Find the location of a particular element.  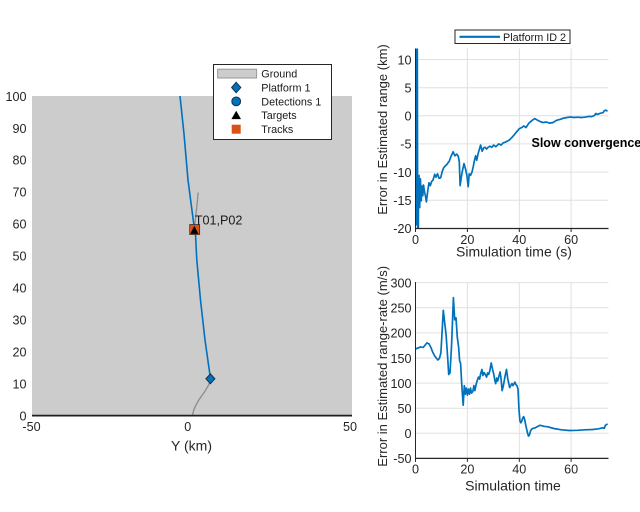

svg-text: T01,P02 is located at coordinates (219, 220).